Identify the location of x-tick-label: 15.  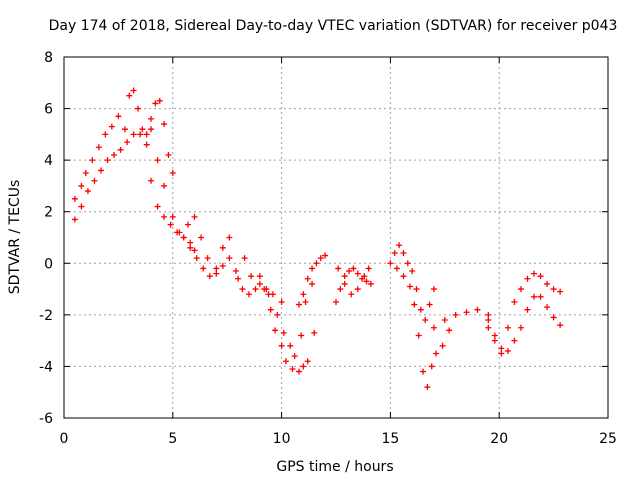
(390, 439).